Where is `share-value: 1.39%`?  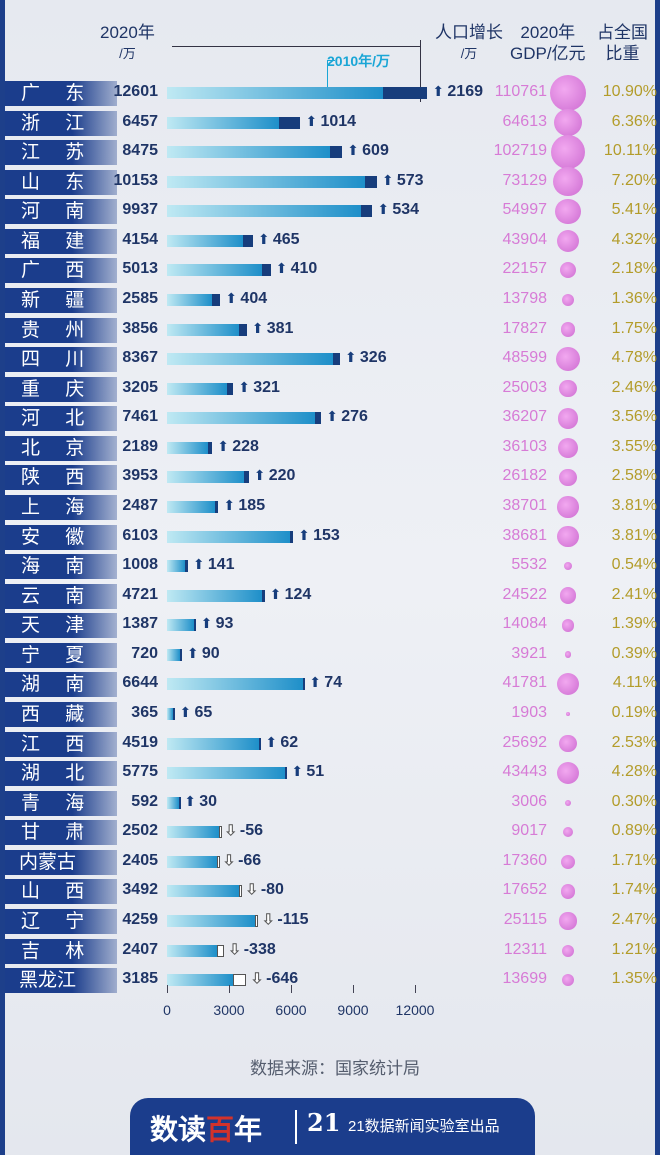
share-value: 1.39% is located at coordinates (634, 624).